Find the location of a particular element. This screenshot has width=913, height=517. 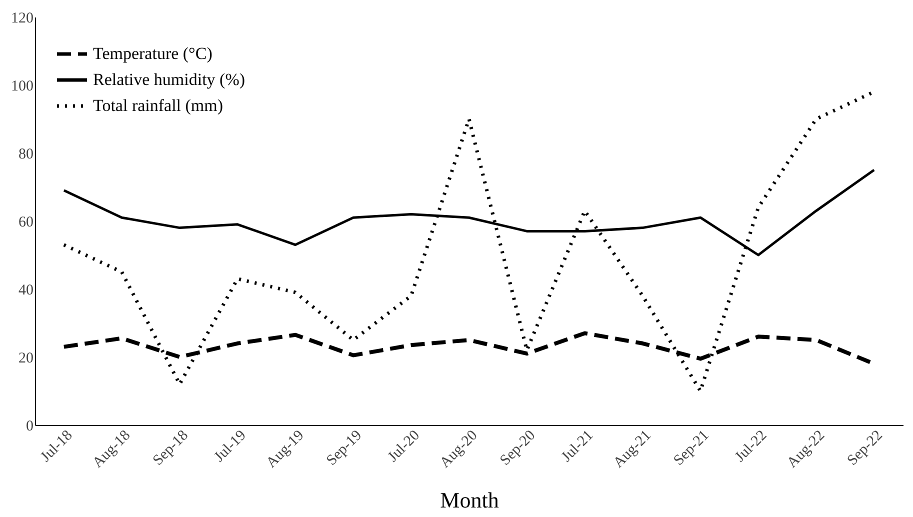

y-tick-label: 20 is located at coordinates (26, 358).